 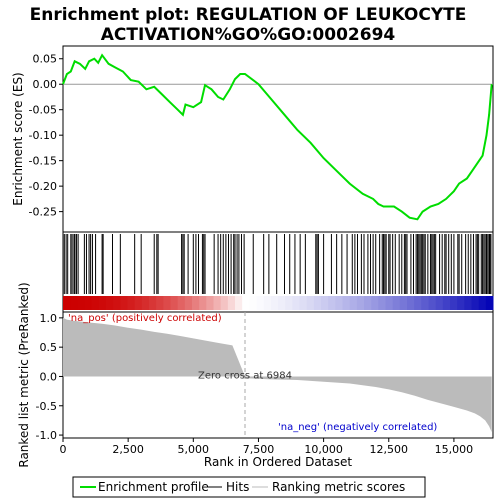 What do you see at coordinates (43, 161) in the screenshot?
I see `es-y-tick-label: -0.15` at bounding box center [43, 161].